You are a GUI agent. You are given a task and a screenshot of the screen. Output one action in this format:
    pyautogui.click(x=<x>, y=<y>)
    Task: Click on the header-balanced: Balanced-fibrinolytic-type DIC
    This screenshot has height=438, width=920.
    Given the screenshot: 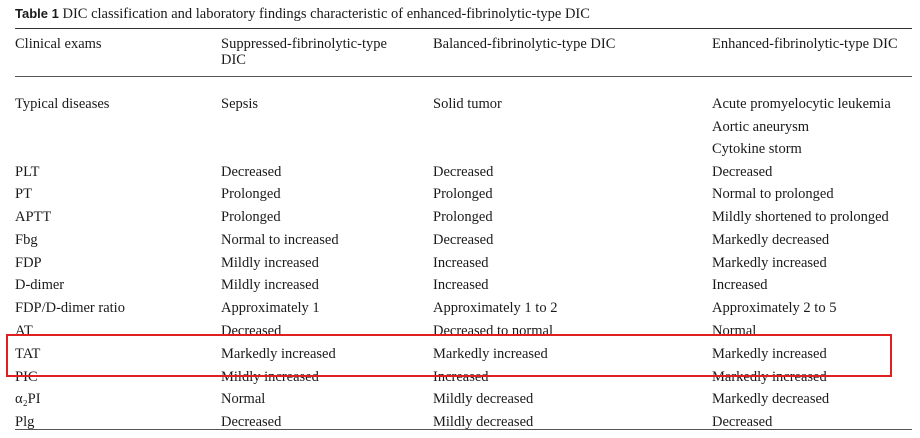 What is the action you would take?
    pyautogui.click(x=524, y=44)
    